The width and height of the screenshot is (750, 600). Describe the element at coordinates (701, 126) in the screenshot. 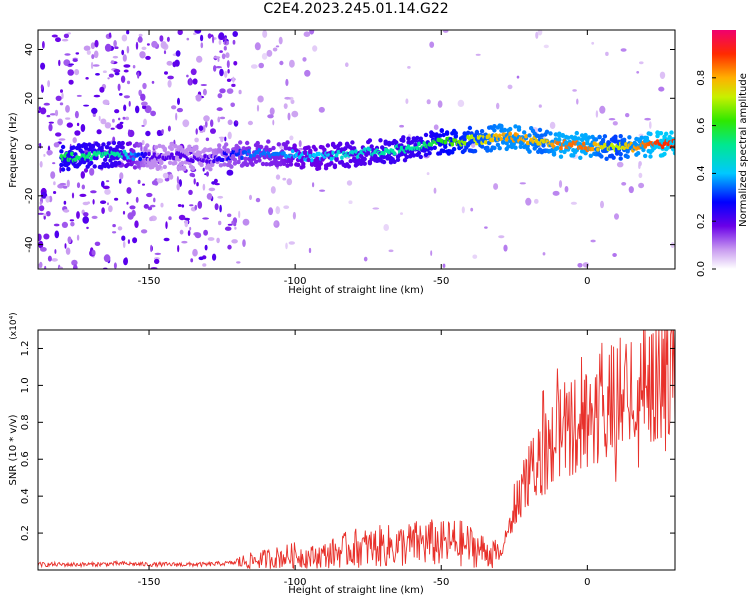

I see `colorbar-tick-label: 0.6` at that location.